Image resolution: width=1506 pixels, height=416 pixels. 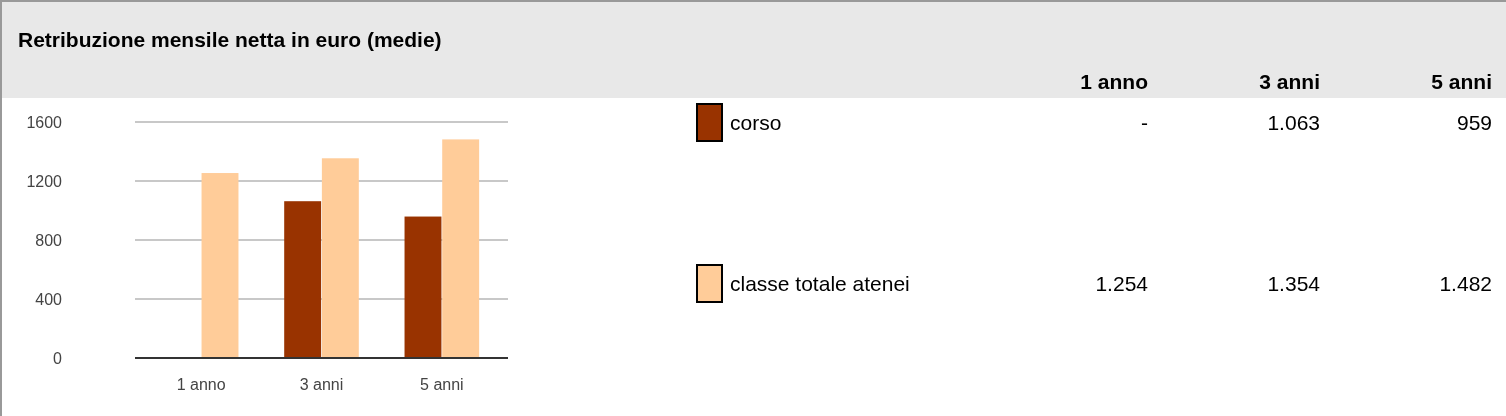 I want to click on category-label: 1 anno, so click(x=1114, y=81).